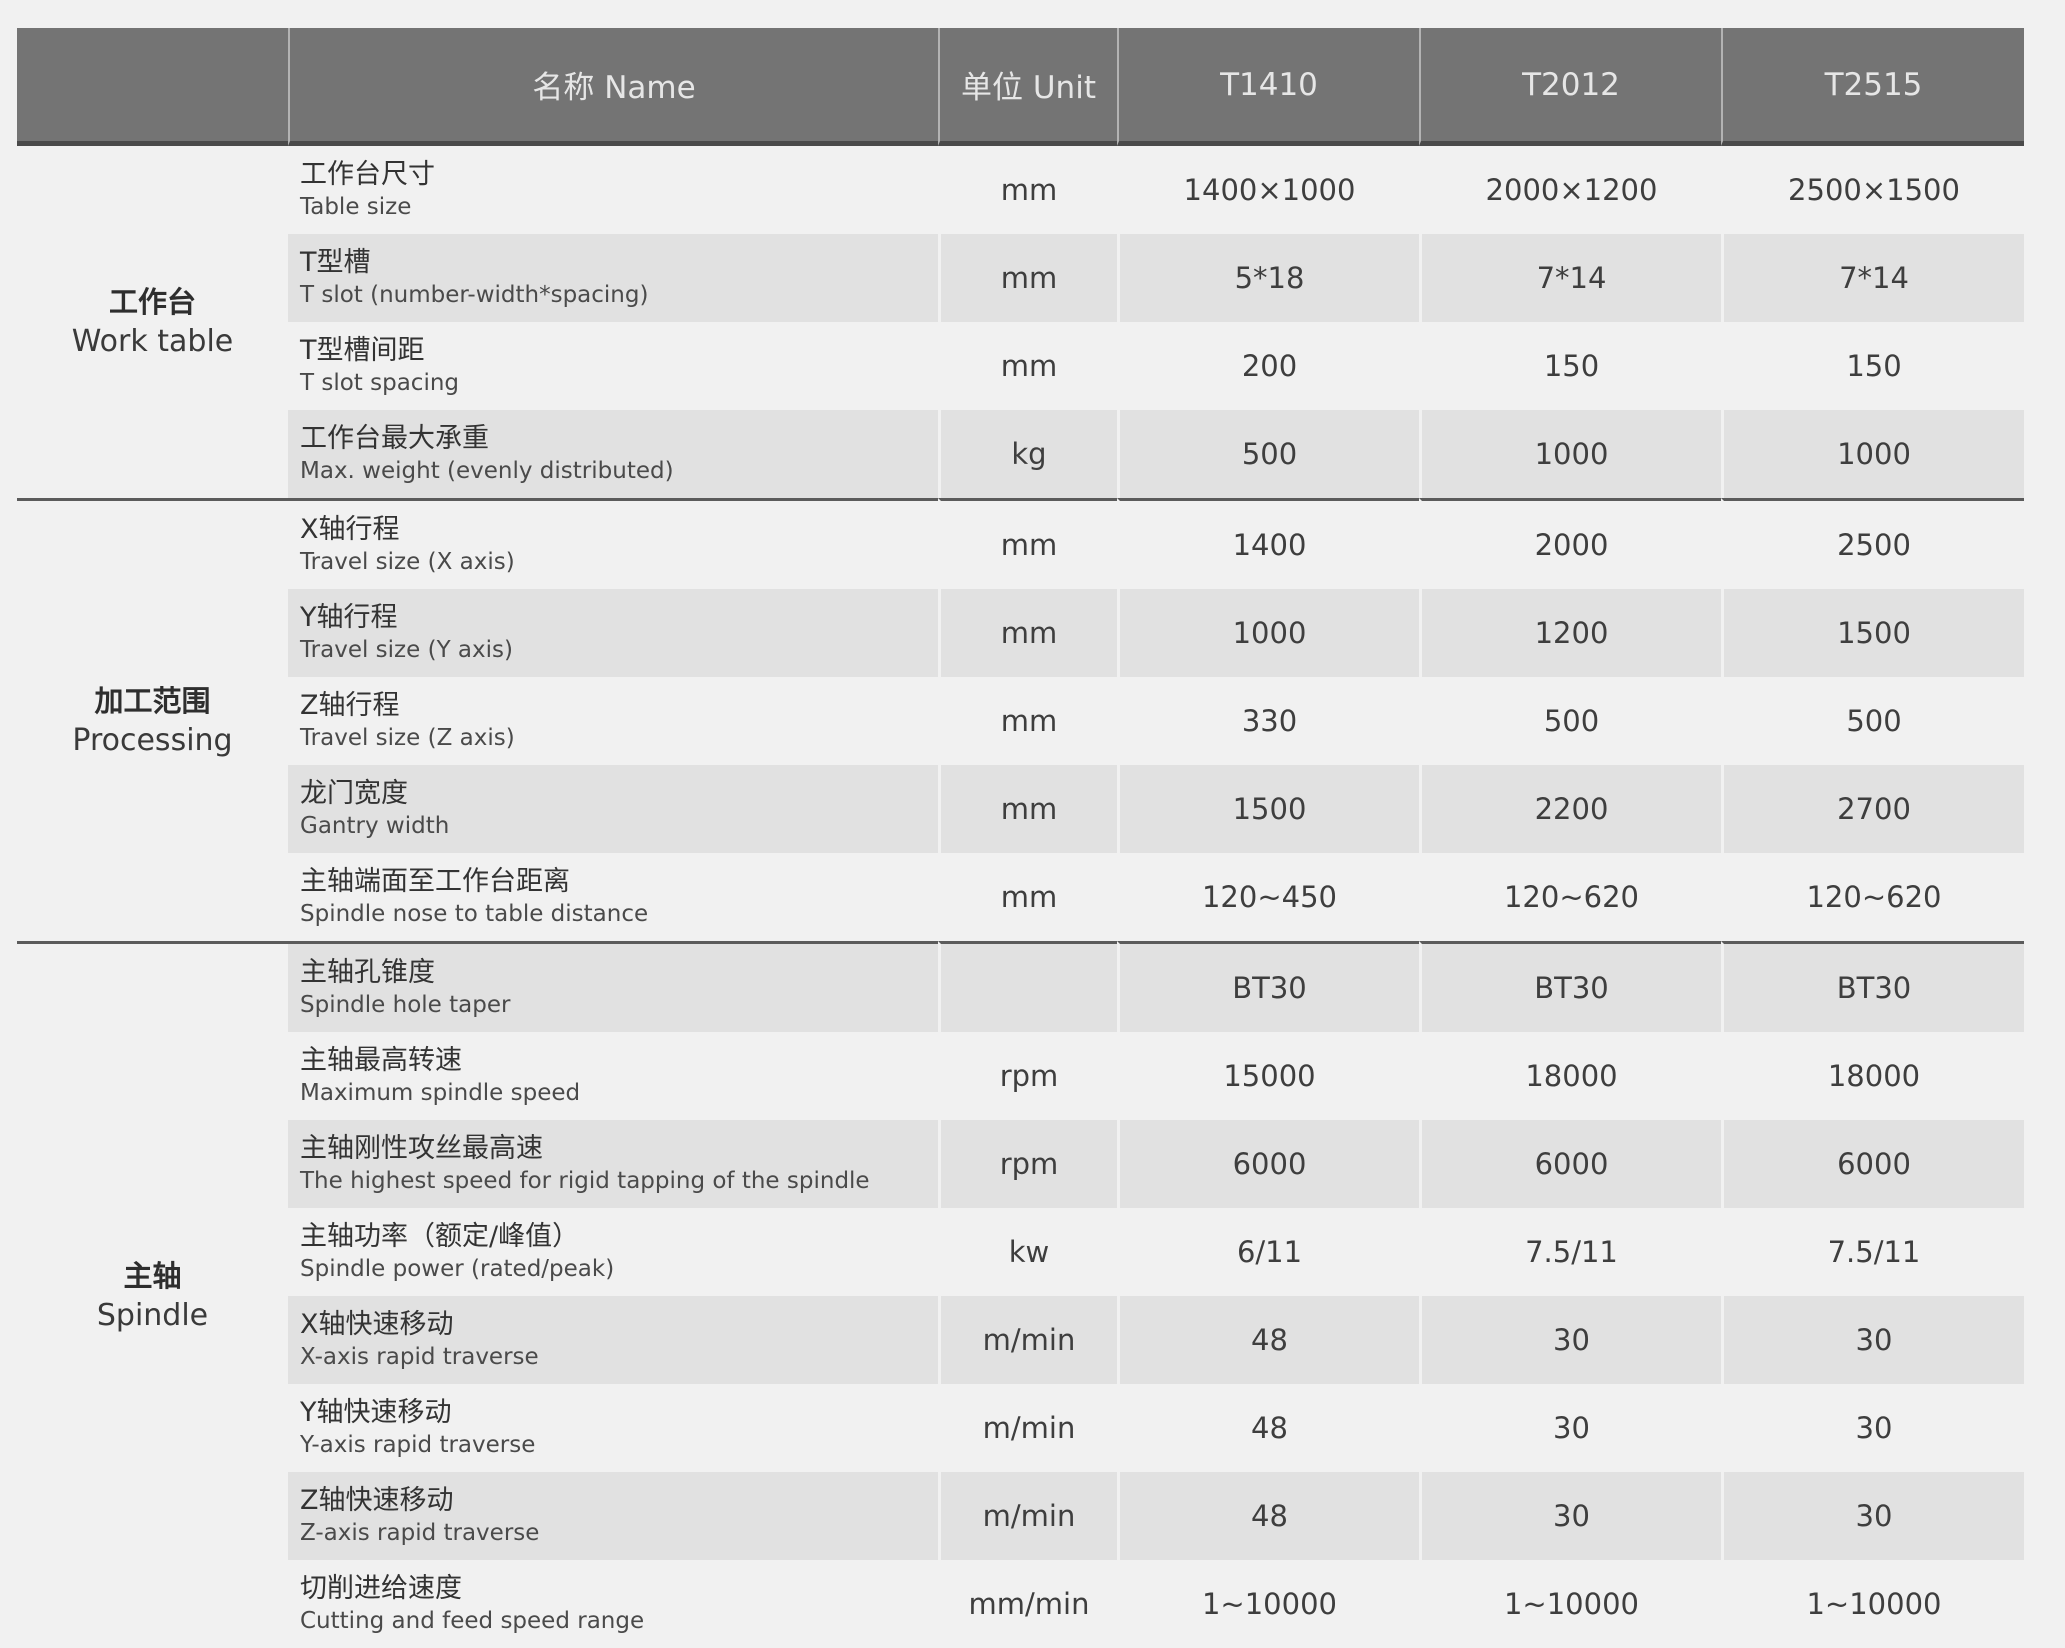 This screenshot has height=1648, width=2065. I want to click on spec-name-cell: Z轴行程 Travel size (Z axis), so click(613, 721).